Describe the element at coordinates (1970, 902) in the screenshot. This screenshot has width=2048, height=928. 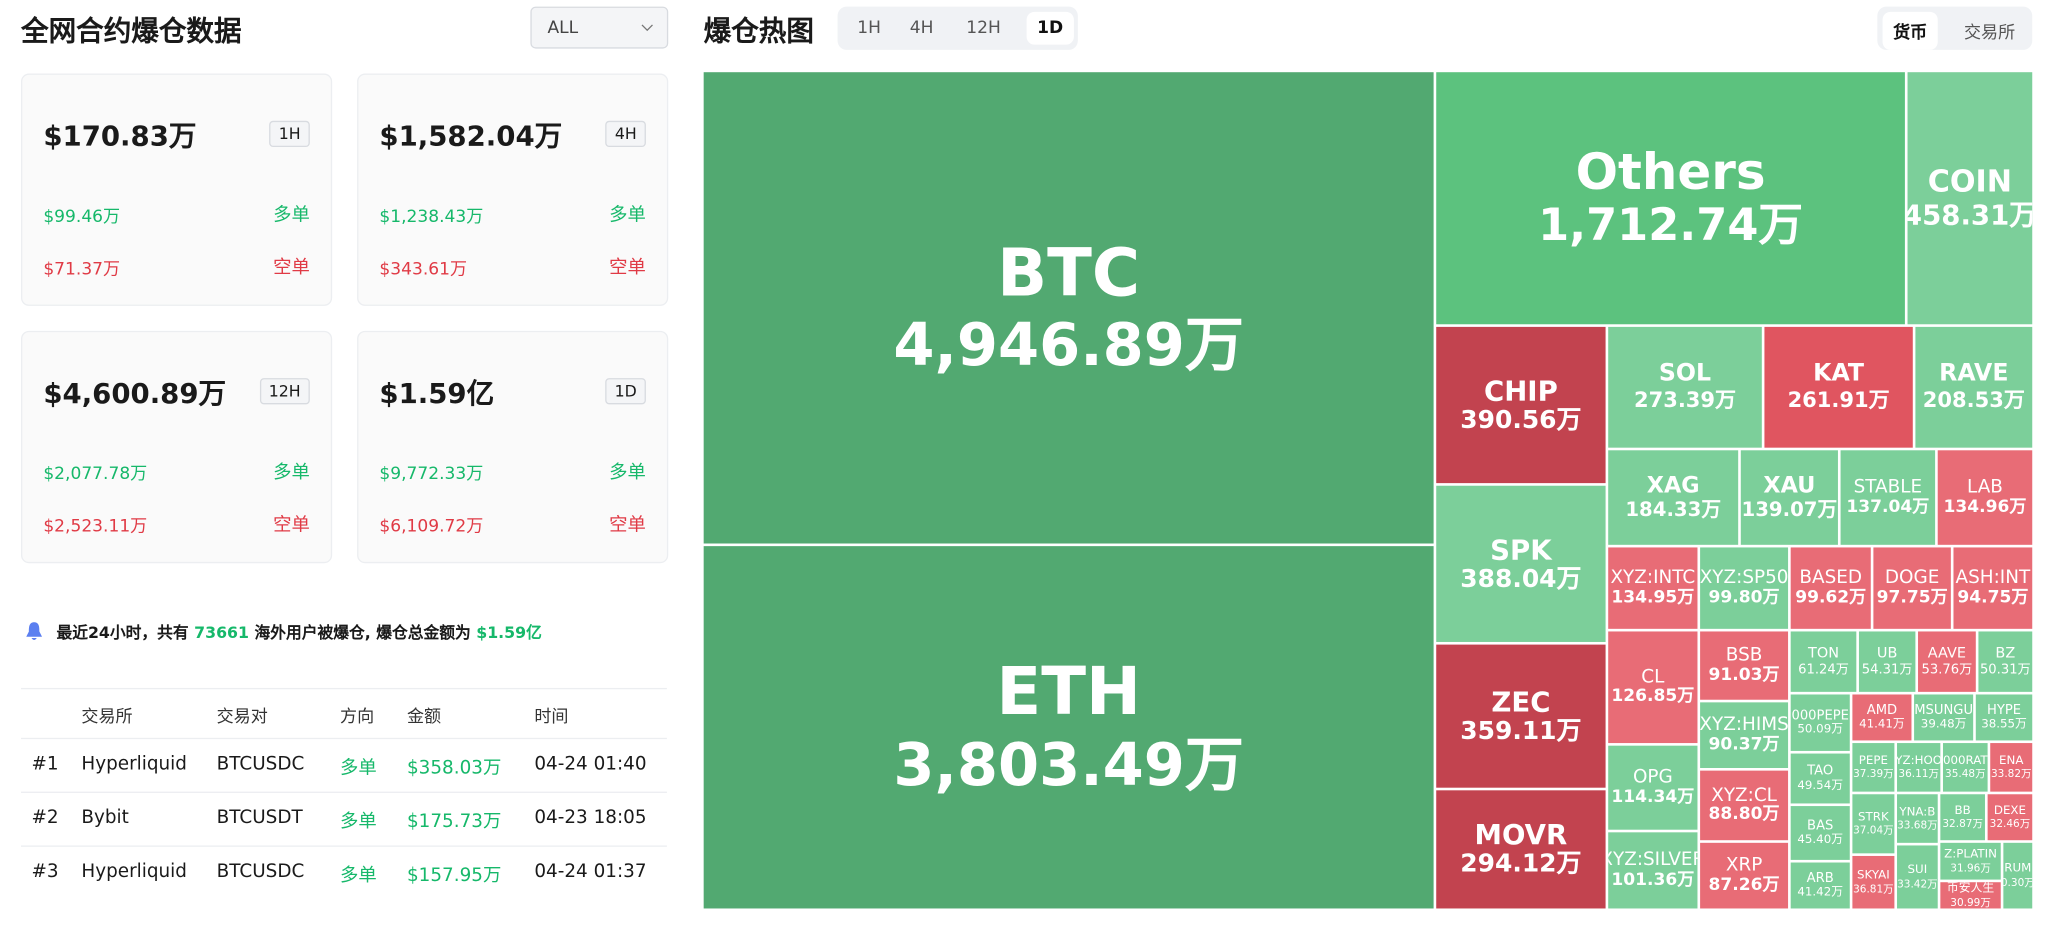
I see `tile-value: 30.99万` at that location.